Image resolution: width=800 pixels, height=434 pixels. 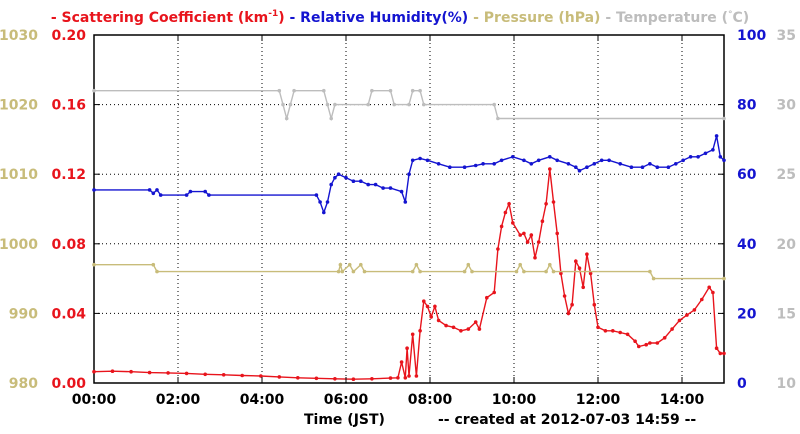 I want to click on legend-tail: C), so click(x=740, y=18).